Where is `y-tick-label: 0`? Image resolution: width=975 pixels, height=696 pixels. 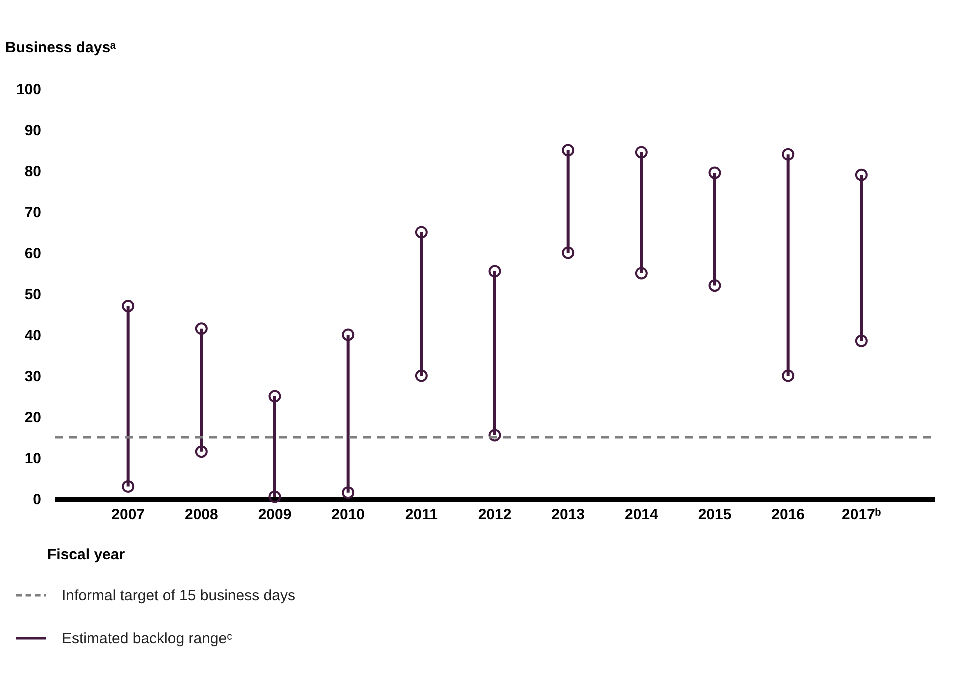
y-tick-label: 0 is located at coordinates (37, 500).